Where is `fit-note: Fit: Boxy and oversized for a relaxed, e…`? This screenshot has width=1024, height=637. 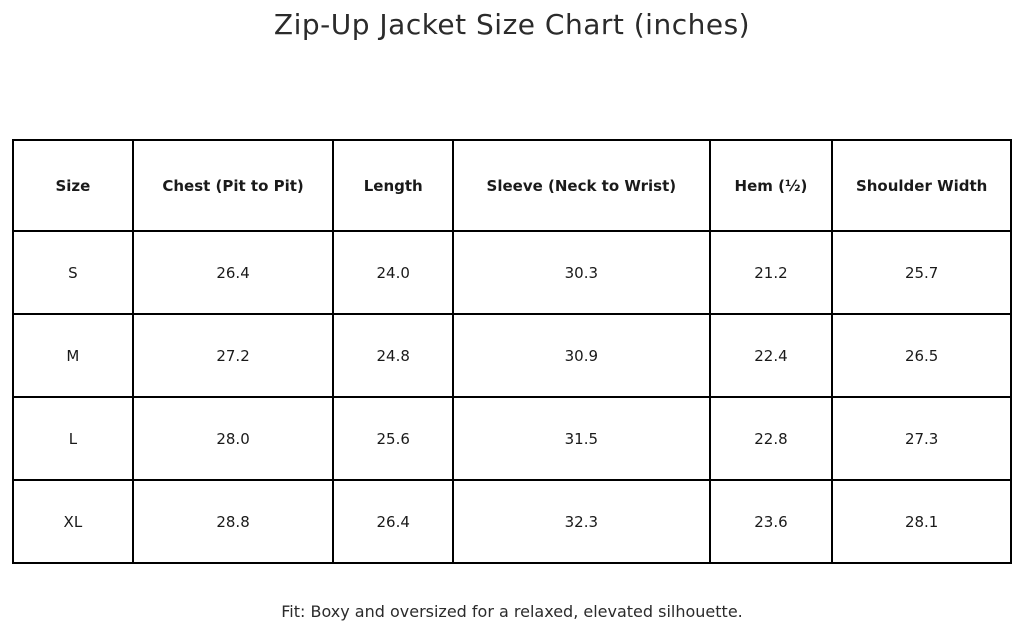 fit-note: Fit: Boxy and oversized for a relaxed, e… is located at coordinates (512, 611).